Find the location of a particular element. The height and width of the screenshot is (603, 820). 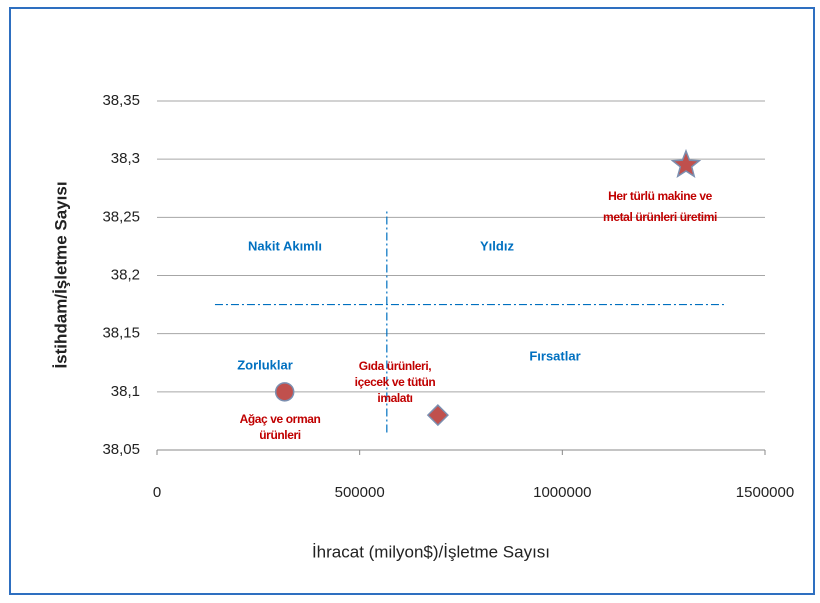

y-tick-label: 38,1 is located at coordinates (125, 391).